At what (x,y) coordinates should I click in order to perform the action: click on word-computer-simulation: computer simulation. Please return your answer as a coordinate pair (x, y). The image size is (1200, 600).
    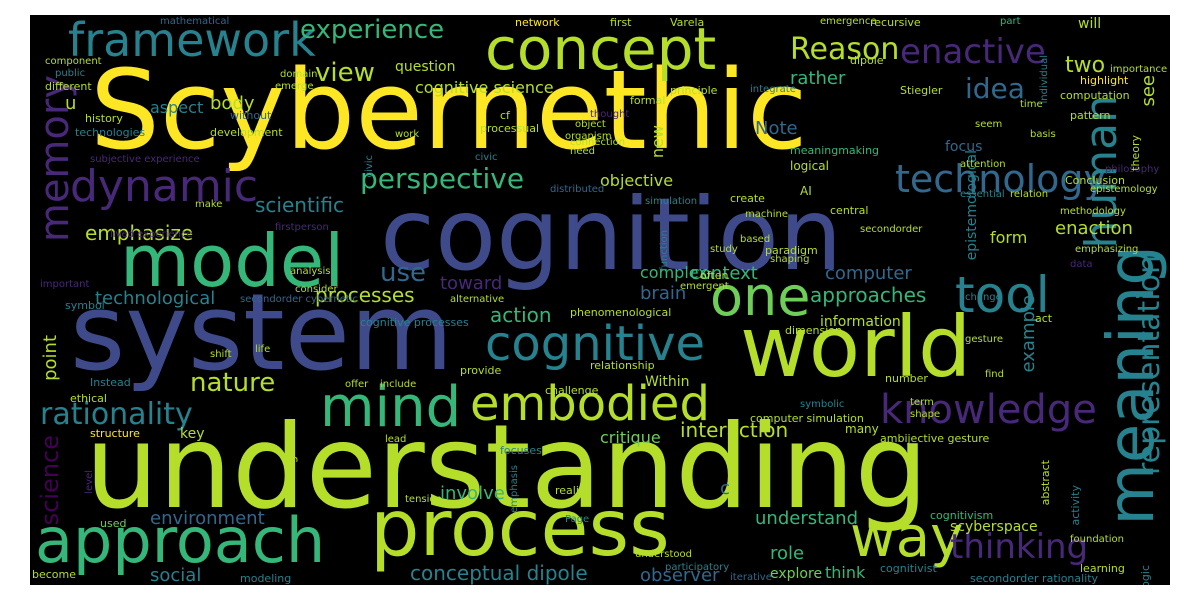
    Looking at the image, I should click on (807, 418).